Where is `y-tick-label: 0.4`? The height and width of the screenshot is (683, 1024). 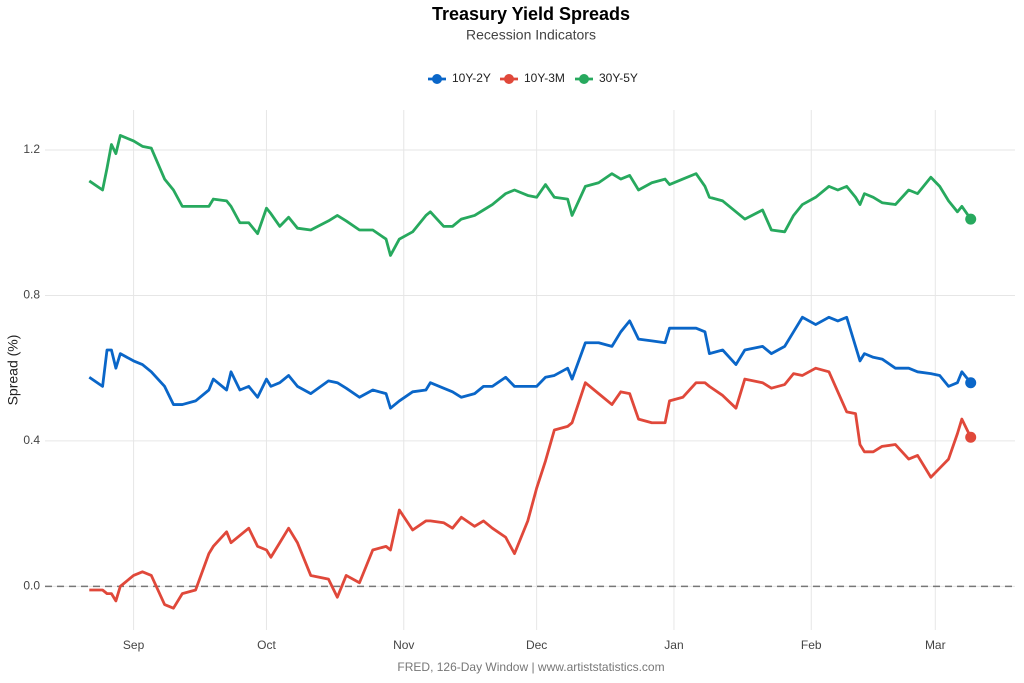
y-tick-label: 0.4 is located at coordinates (31, 440).